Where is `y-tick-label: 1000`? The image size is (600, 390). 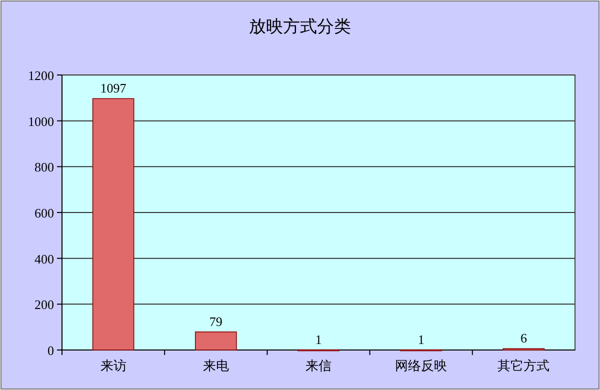
y-tick-label: 1000 is located at coordinates (41, 121).